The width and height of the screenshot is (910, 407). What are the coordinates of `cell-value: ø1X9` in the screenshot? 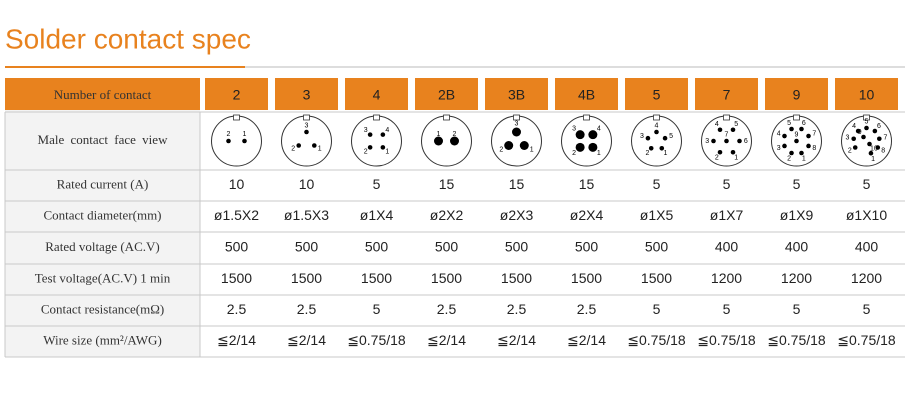 It's located at (797, 215).